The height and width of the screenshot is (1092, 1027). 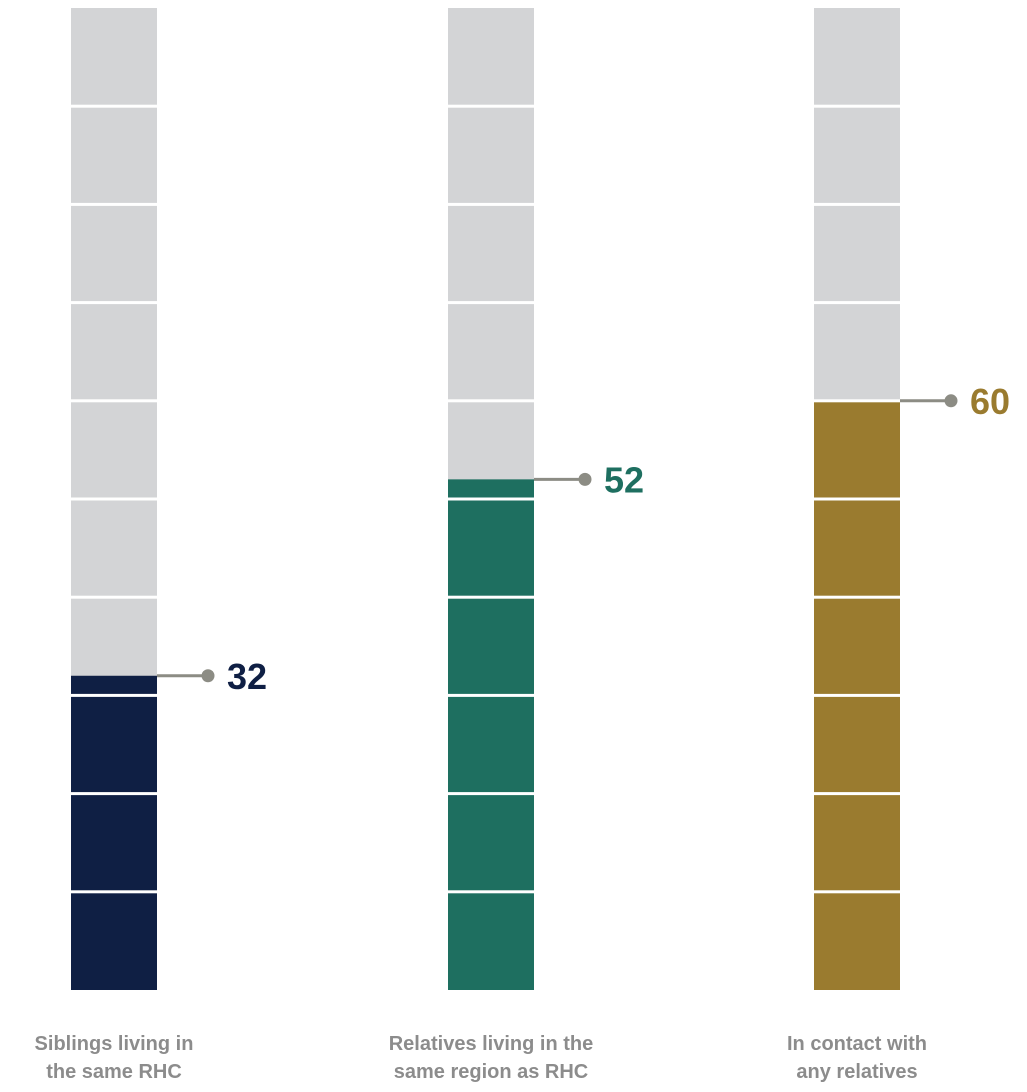 I want to click on value-label: 32, so click(x=247, y=676).